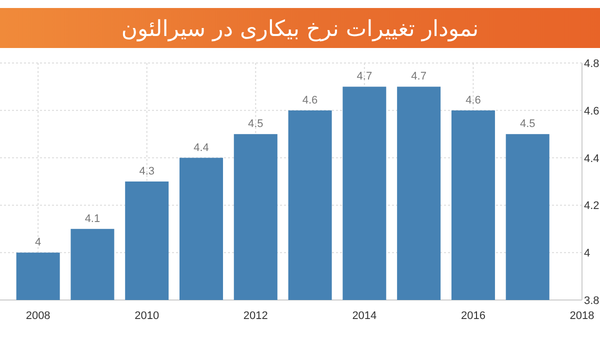 This screenshot has height=343, width=600. I want to click on x-tick-label: 2012, so click(255, 316).